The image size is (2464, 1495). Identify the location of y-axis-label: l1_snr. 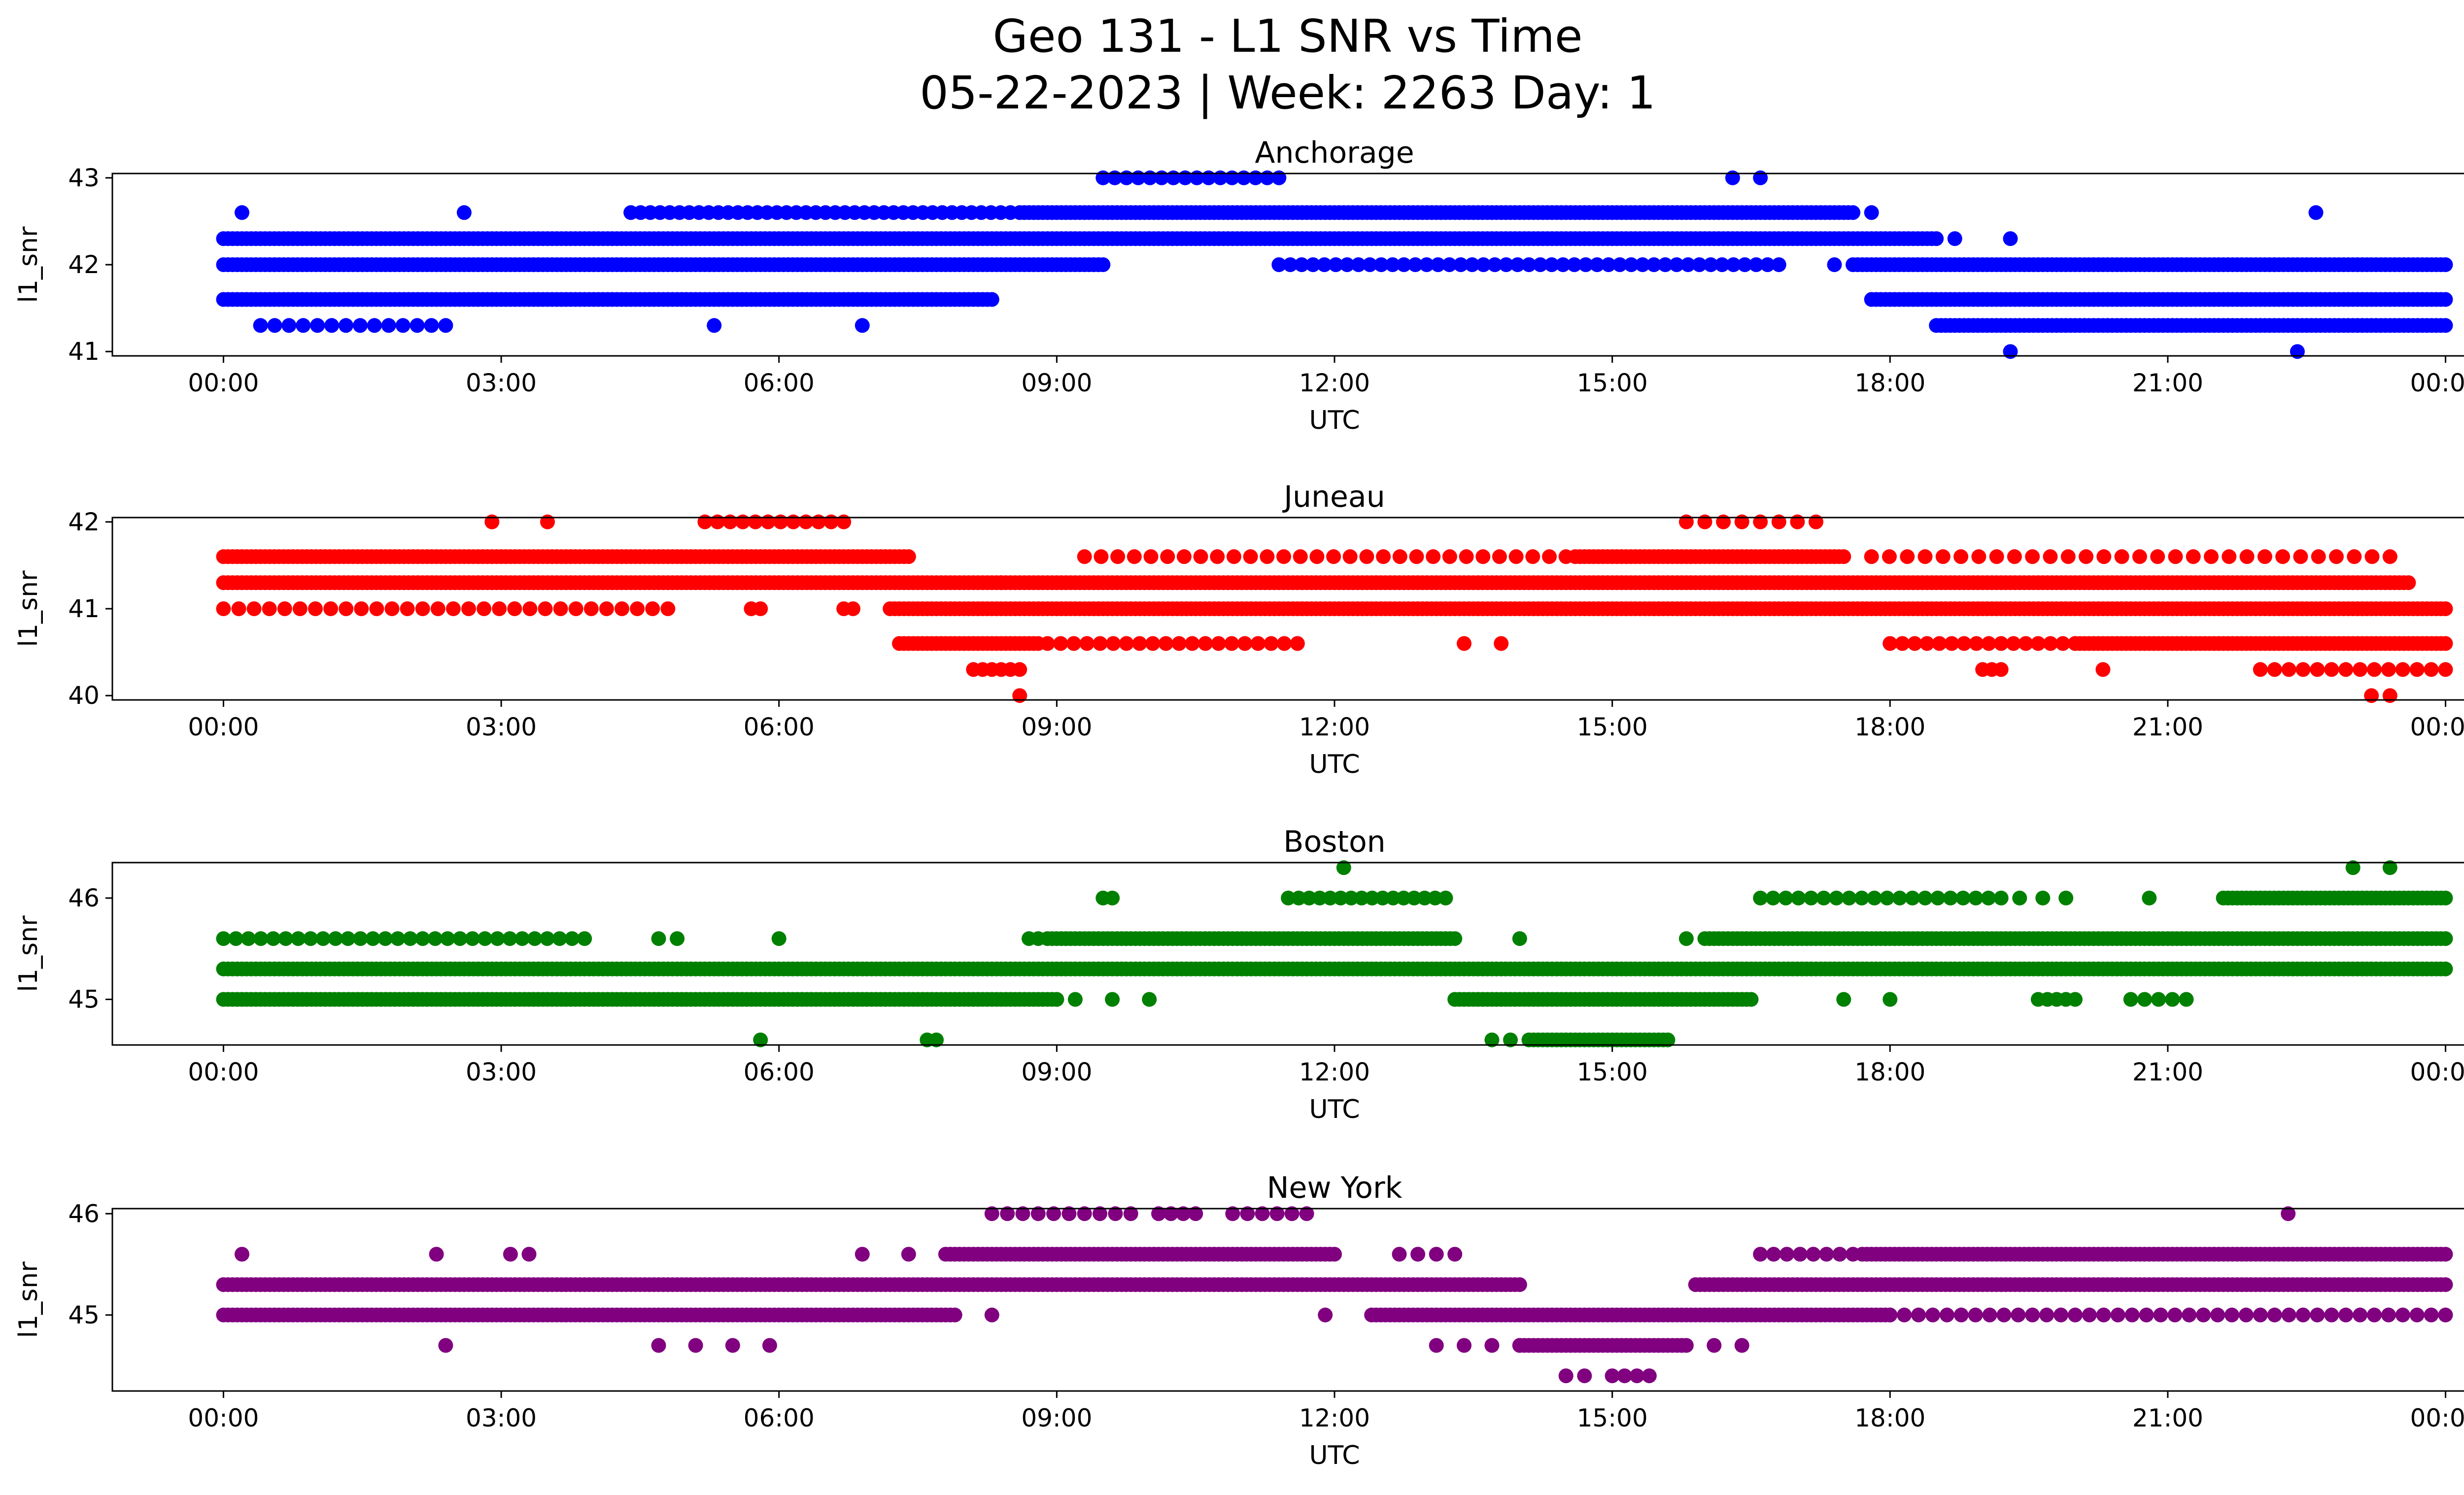
(28, 953).